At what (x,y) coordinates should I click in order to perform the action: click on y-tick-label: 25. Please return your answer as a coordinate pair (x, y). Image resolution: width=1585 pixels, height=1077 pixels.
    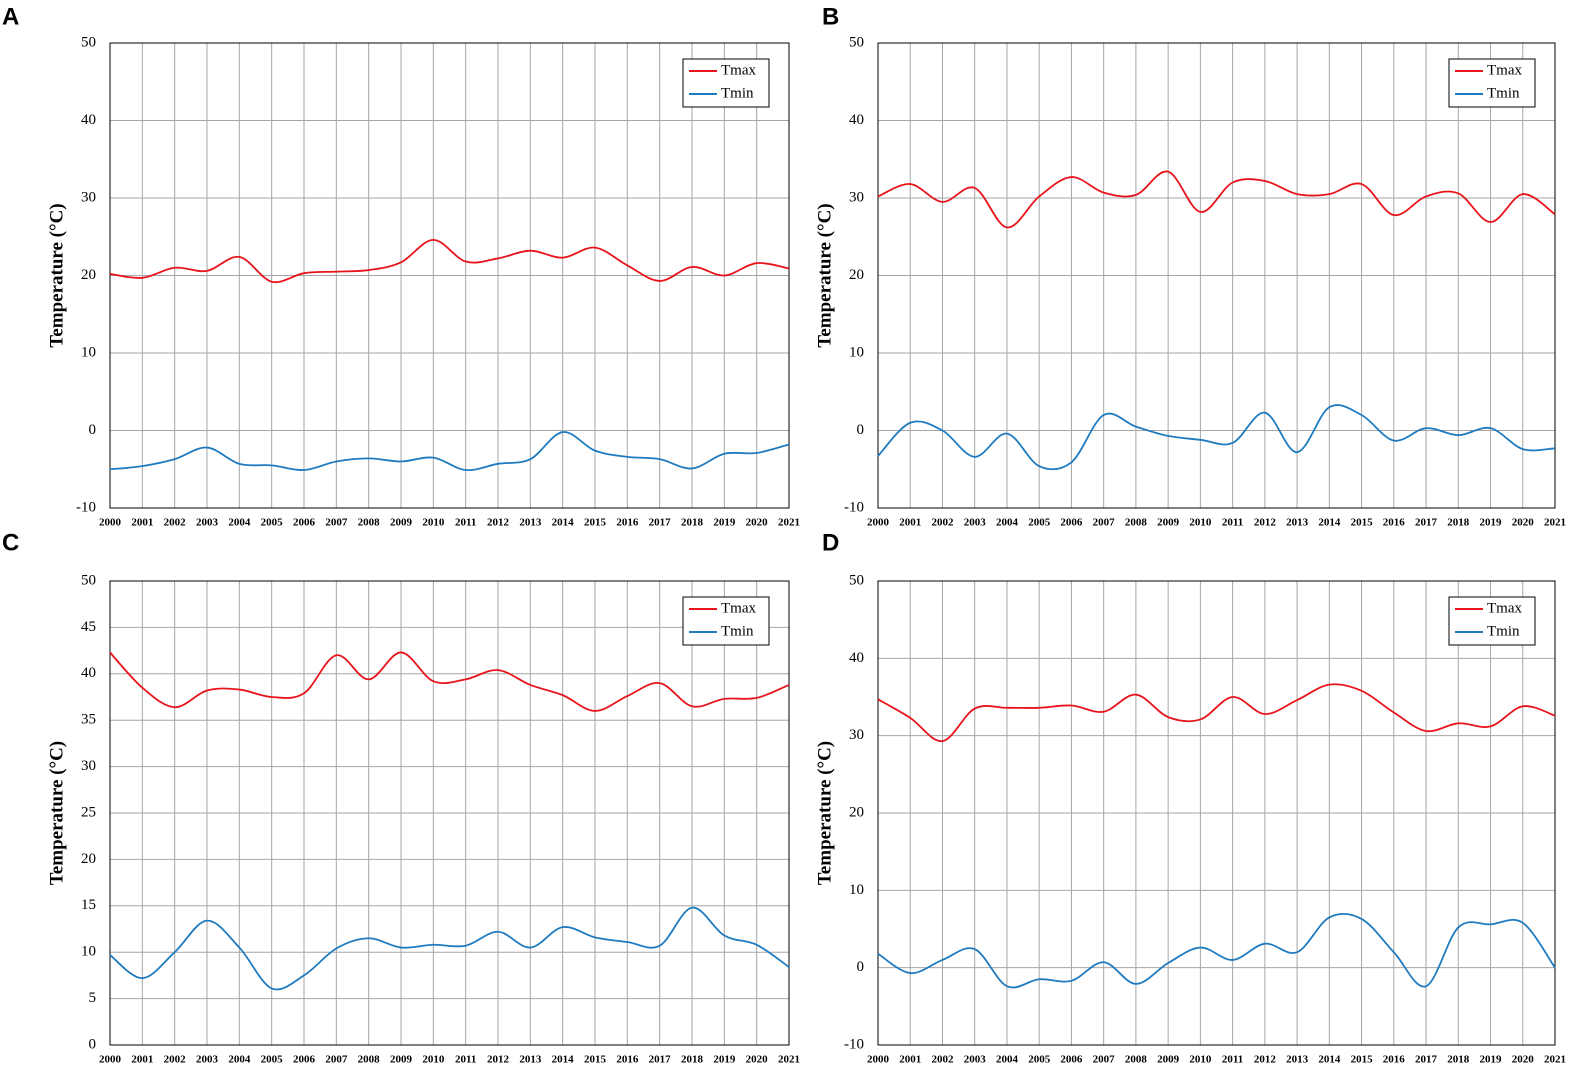
    Looking at the image, I should click on (88, 812).